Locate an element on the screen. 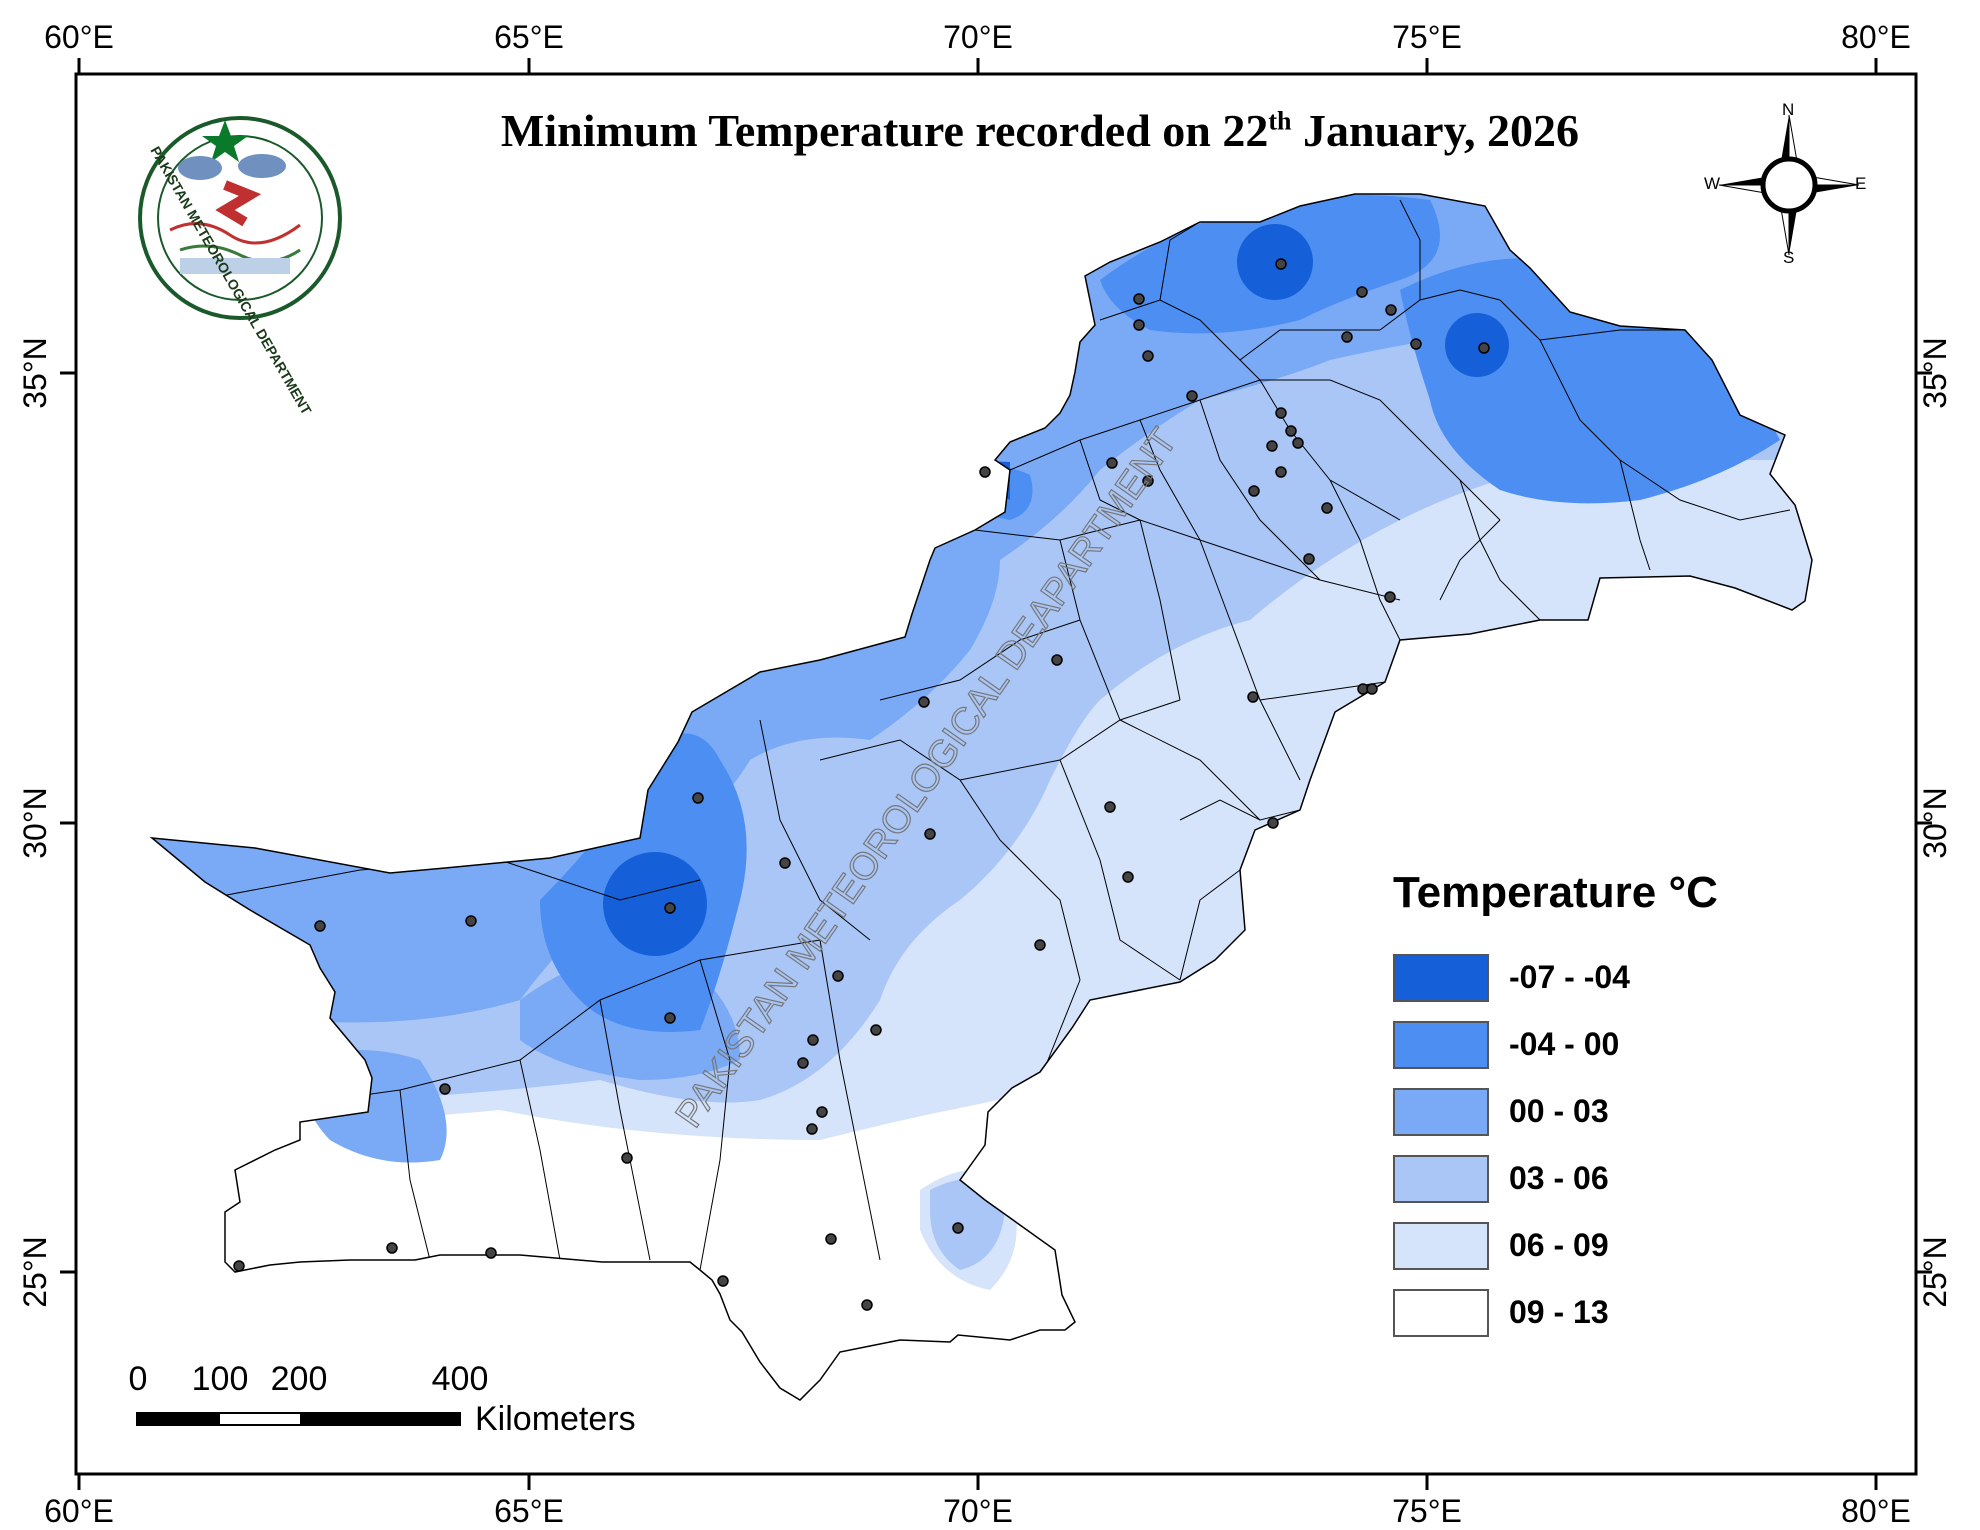 This screenshot has width=1980, height=1530. compass-n-label: N is located at coordinates (1788, 109).